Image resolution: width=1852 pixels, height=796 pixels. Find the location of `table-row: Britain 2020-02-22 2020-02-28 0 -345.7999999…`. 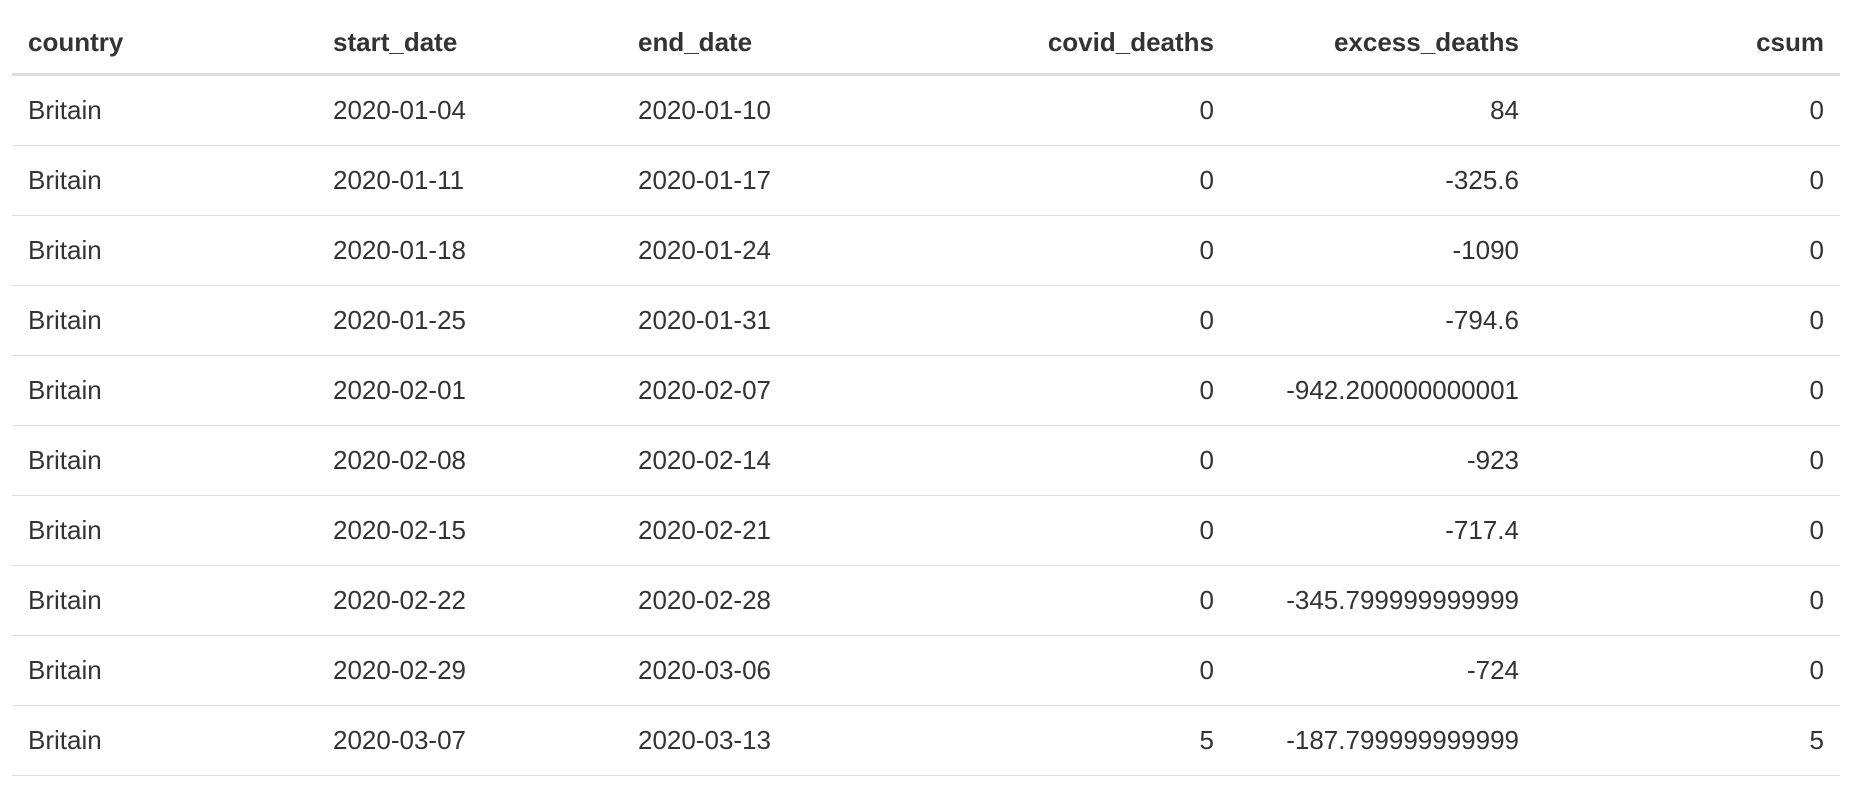

table-row: Britain 2020-02-22 2020-02-28 0 -345.7999999… is located at coordinates (926, 600).